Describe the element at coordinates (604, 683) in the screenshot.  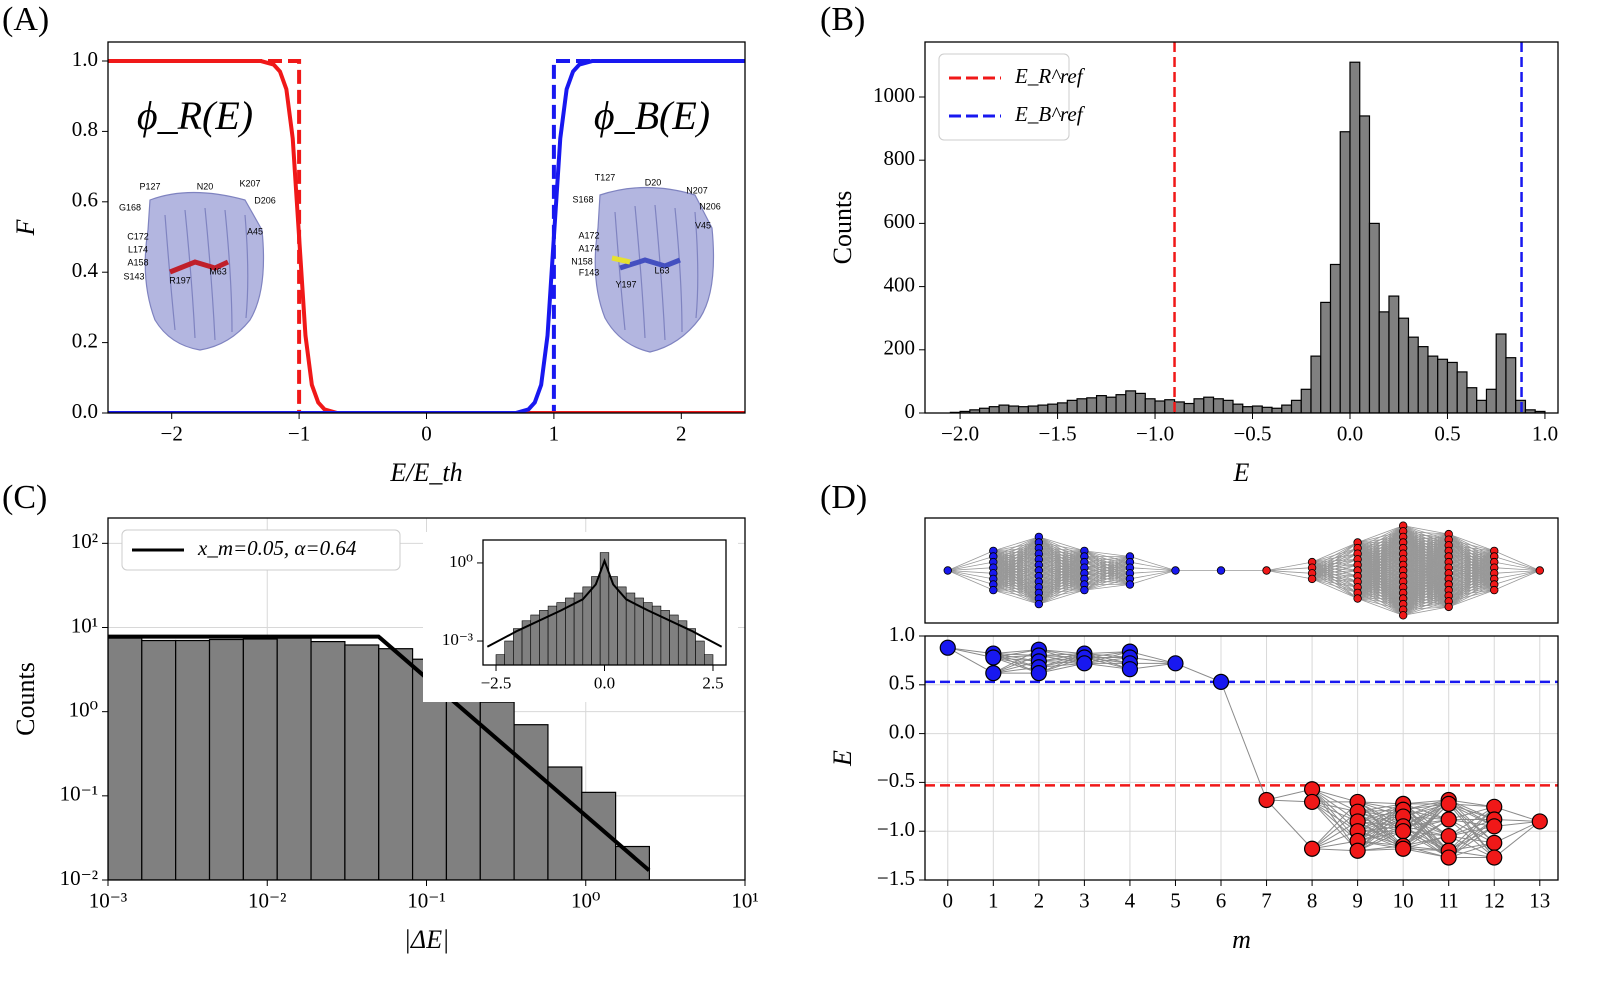
I see `x-tick-label: 0.0` at that location.